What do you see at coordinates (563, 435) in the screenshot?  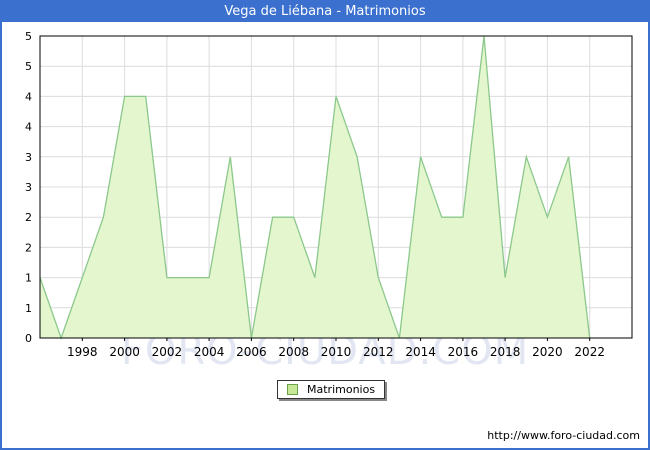 I see `footer-url: http://www.foro-ciudad.com` at bounding box center [563, 435].